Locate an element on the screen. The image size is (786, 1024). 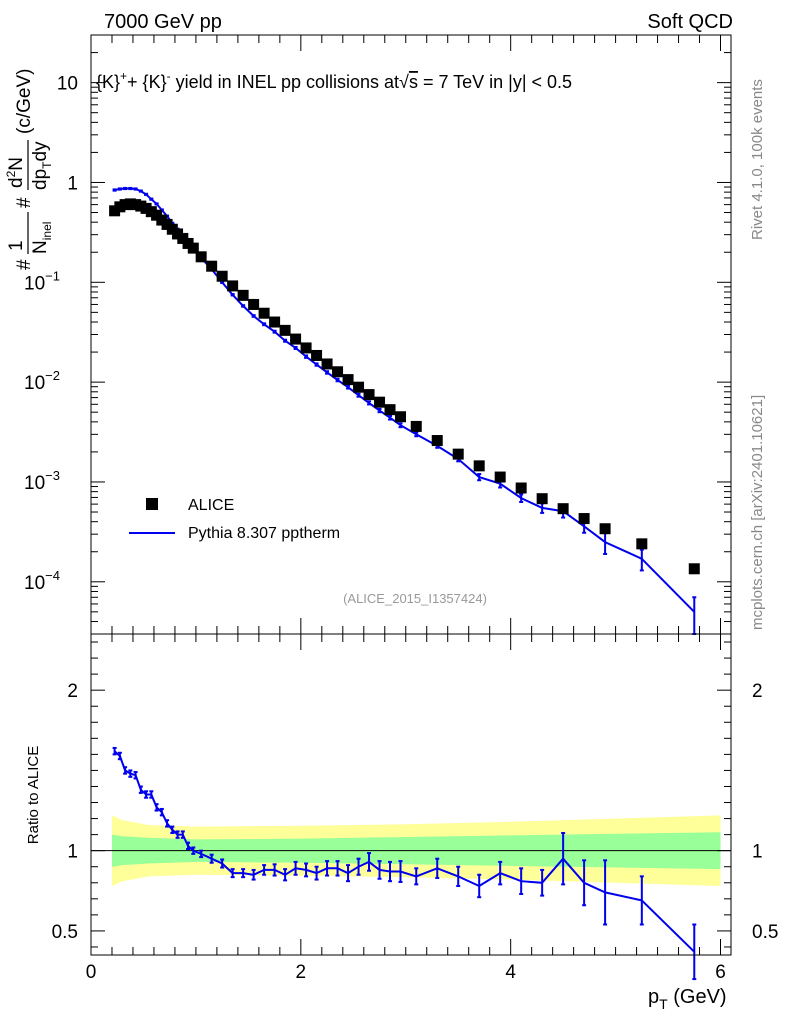
ratio-ytick-label: 1 is located at coordinates (72, 852).